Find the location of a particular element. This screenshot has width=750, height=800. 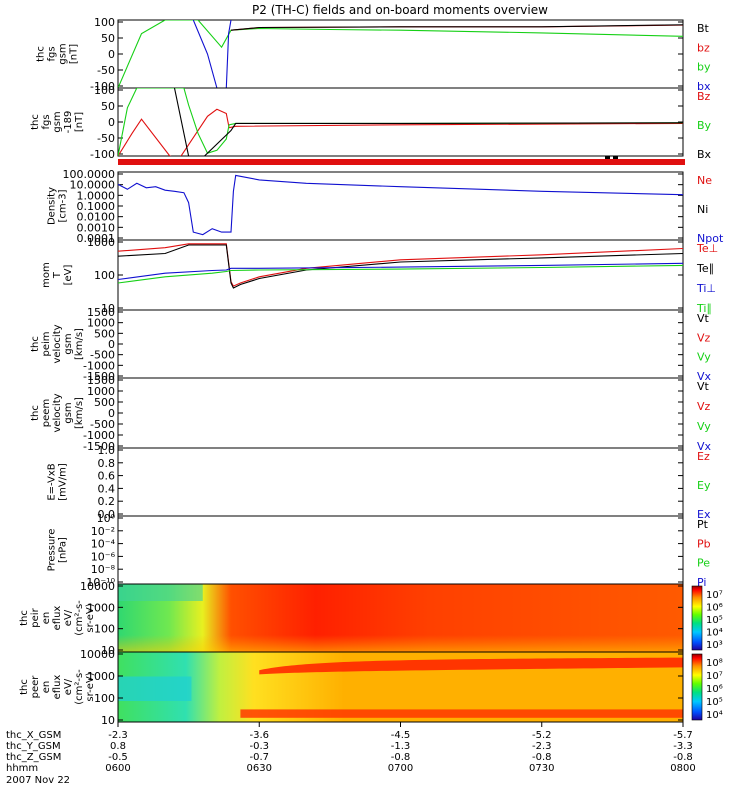

series-line-ti is located at coordinates (400, 274).